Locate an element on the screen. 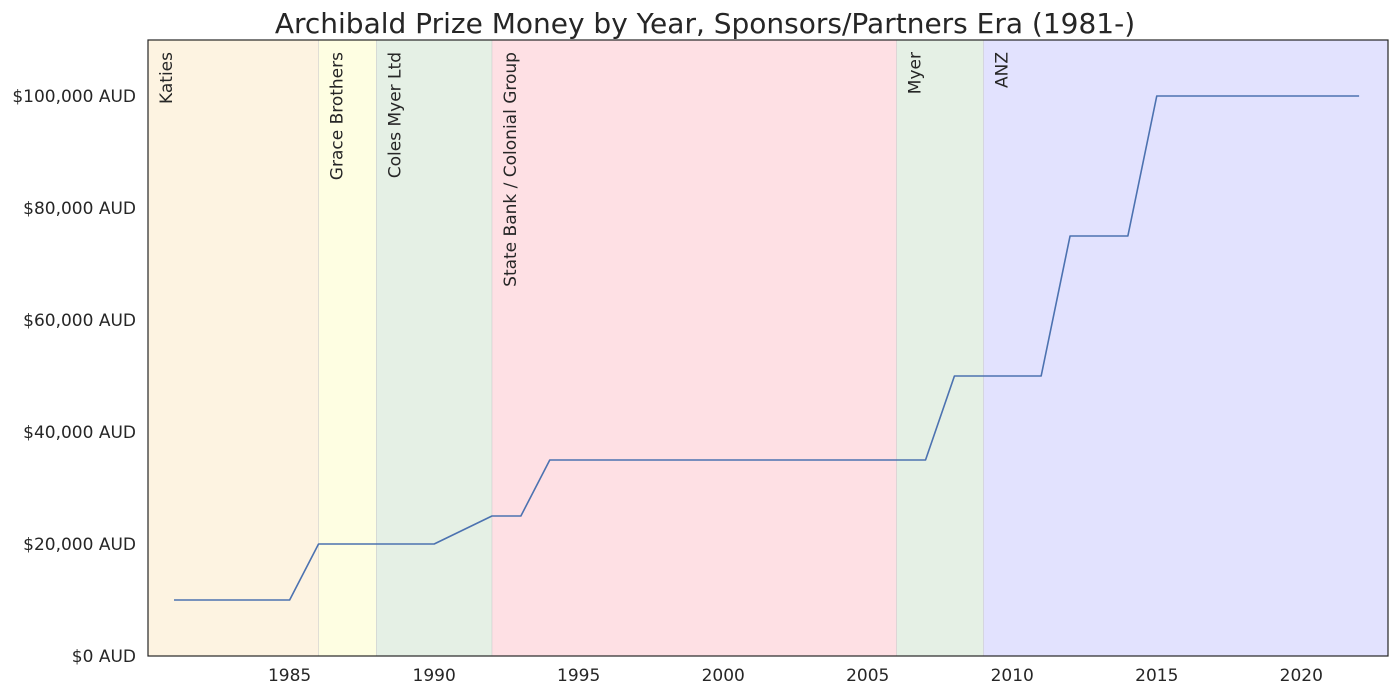 The image size is (1398, 695). y-tick-label-4: $80,000 AUD is located at coordinates (79, 209).